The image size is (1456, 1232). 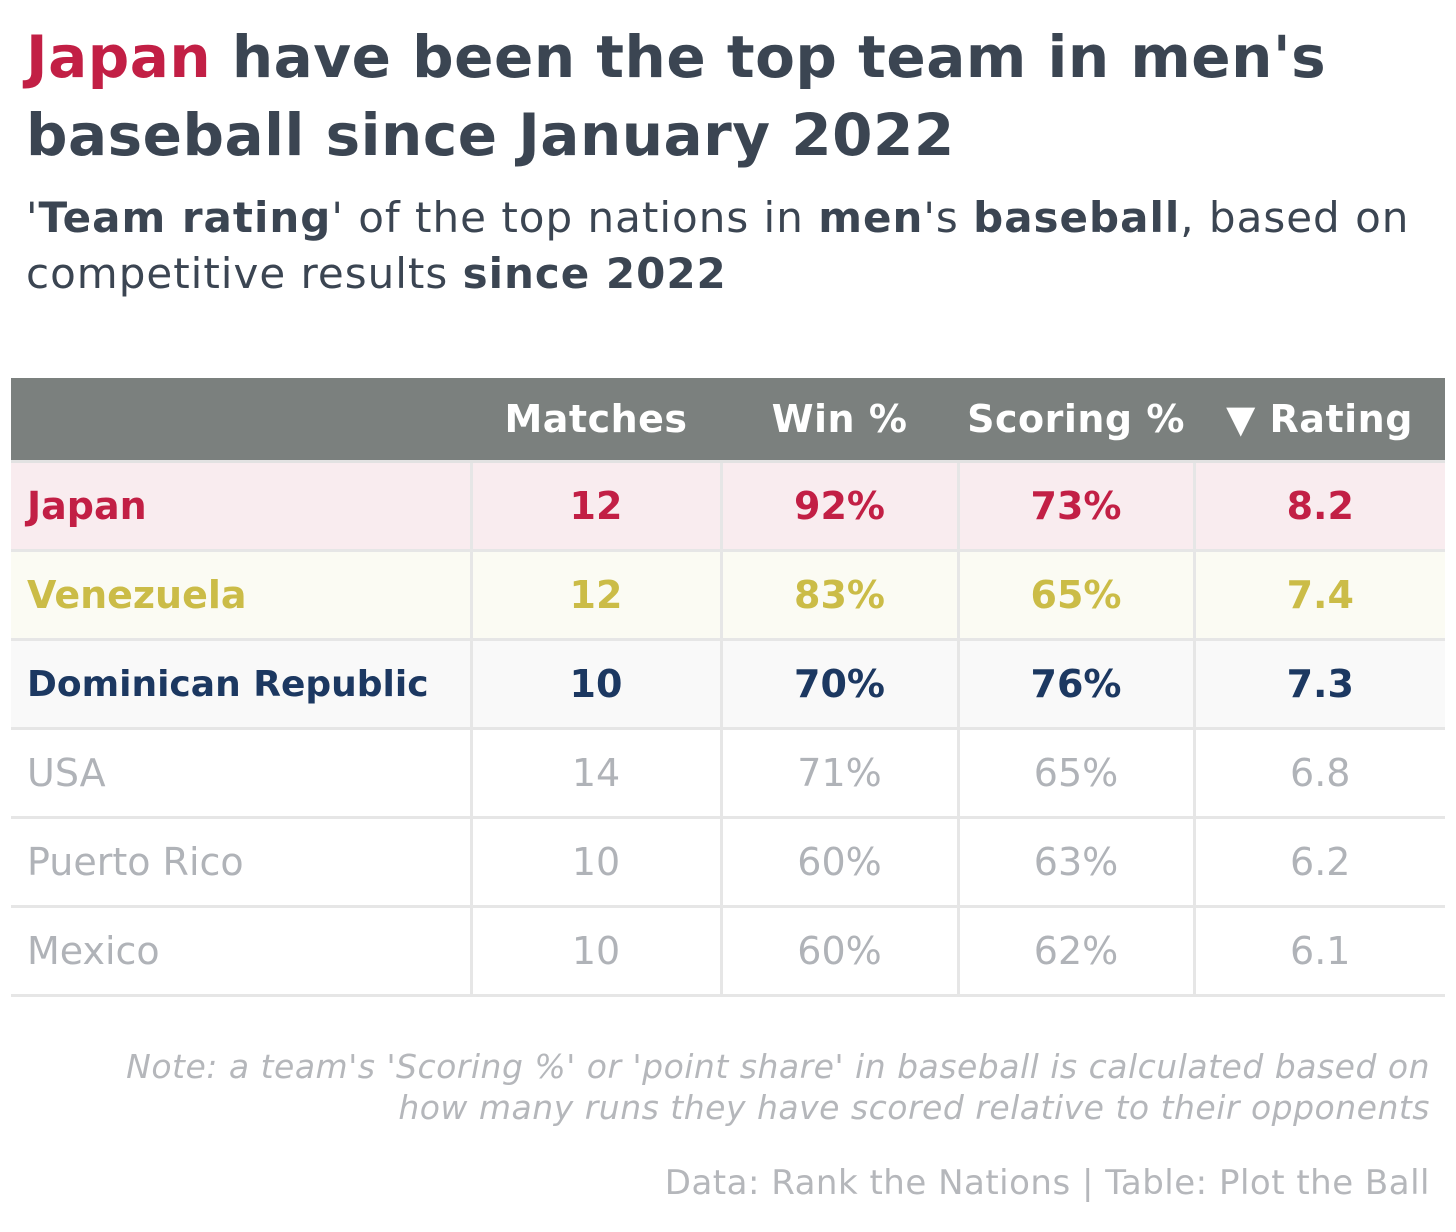 I want to click on header-rating: ▼ Rating, so click(x=1319, y=420).